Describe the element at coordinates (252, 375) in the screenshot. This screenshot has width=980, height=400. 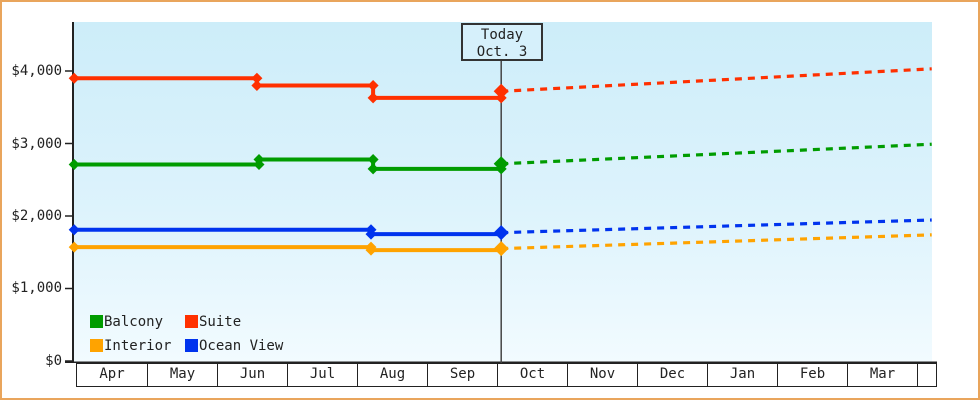
I see `month-cell-jun: Jun` at that location.